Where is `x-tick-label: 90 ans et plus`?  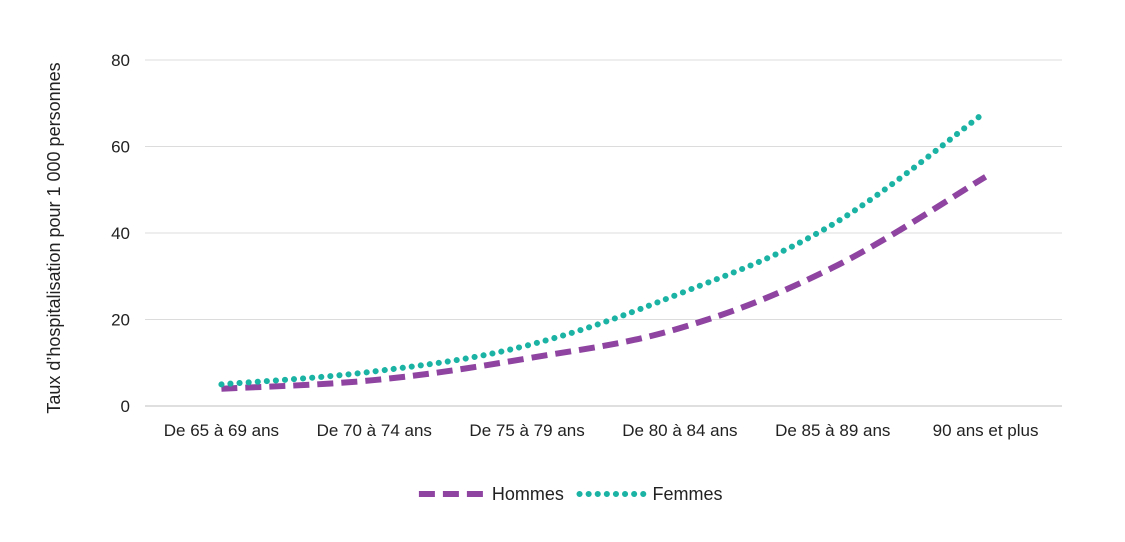 x-tick-label: 90 ans et plus is located at coordinates (986, 430).